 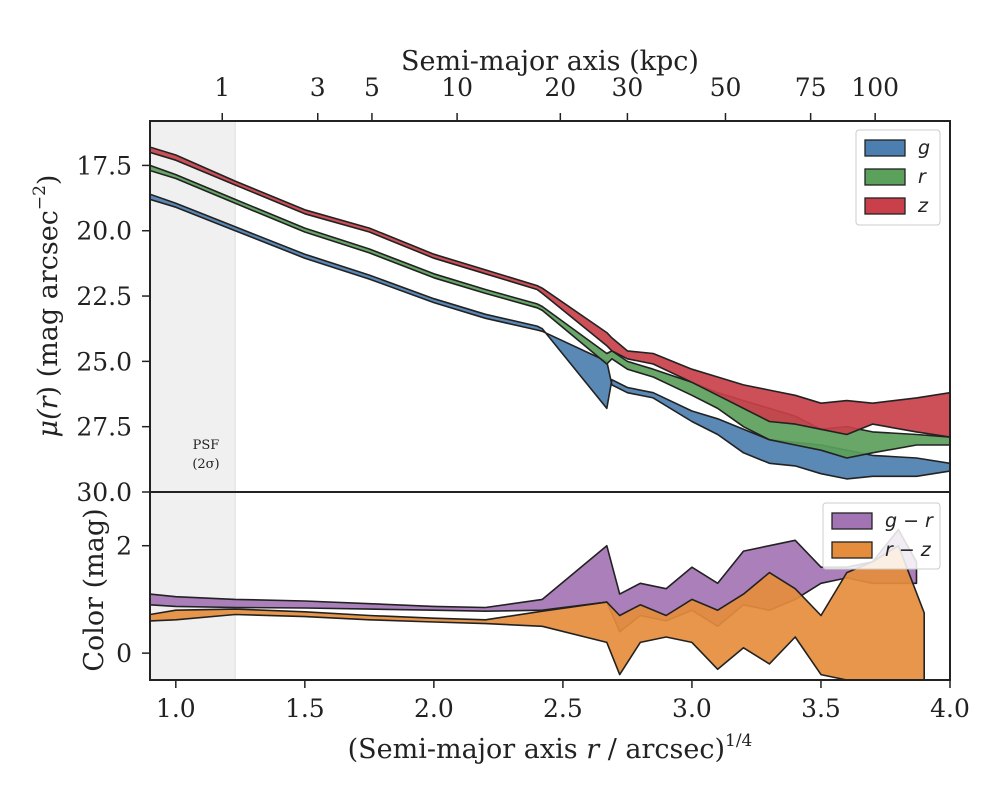 What do you see at coordinates (563, 708) in the screenshot?
I see `x-tick-label-3: 2.5` at bounding box center [563, 708].